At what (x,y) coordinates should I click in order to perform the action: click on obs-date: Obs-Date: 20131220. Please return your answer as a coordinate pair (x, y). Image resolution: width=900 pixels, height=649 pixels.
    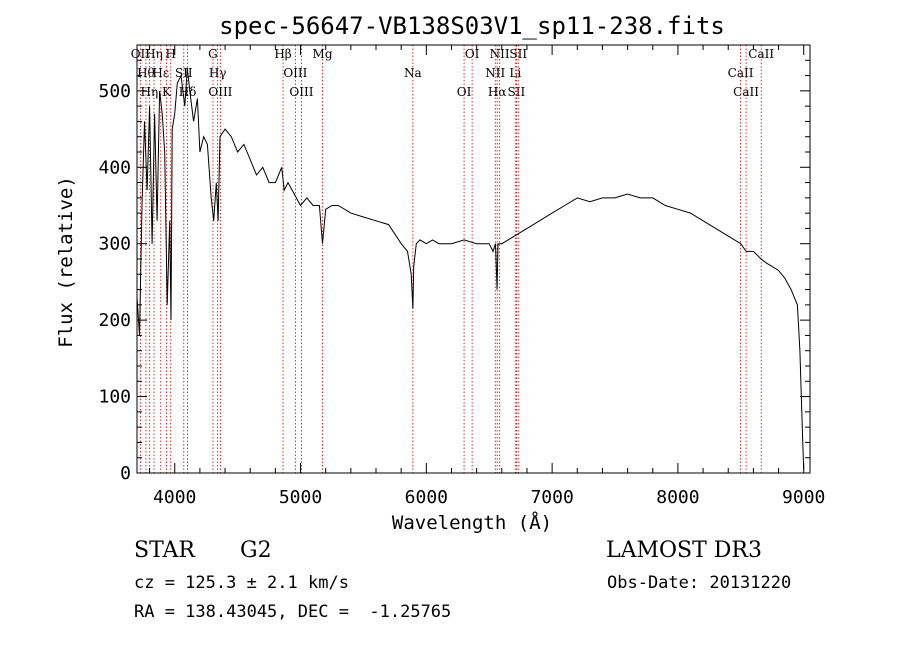
    Looking at the image, I should click on (699, 583).